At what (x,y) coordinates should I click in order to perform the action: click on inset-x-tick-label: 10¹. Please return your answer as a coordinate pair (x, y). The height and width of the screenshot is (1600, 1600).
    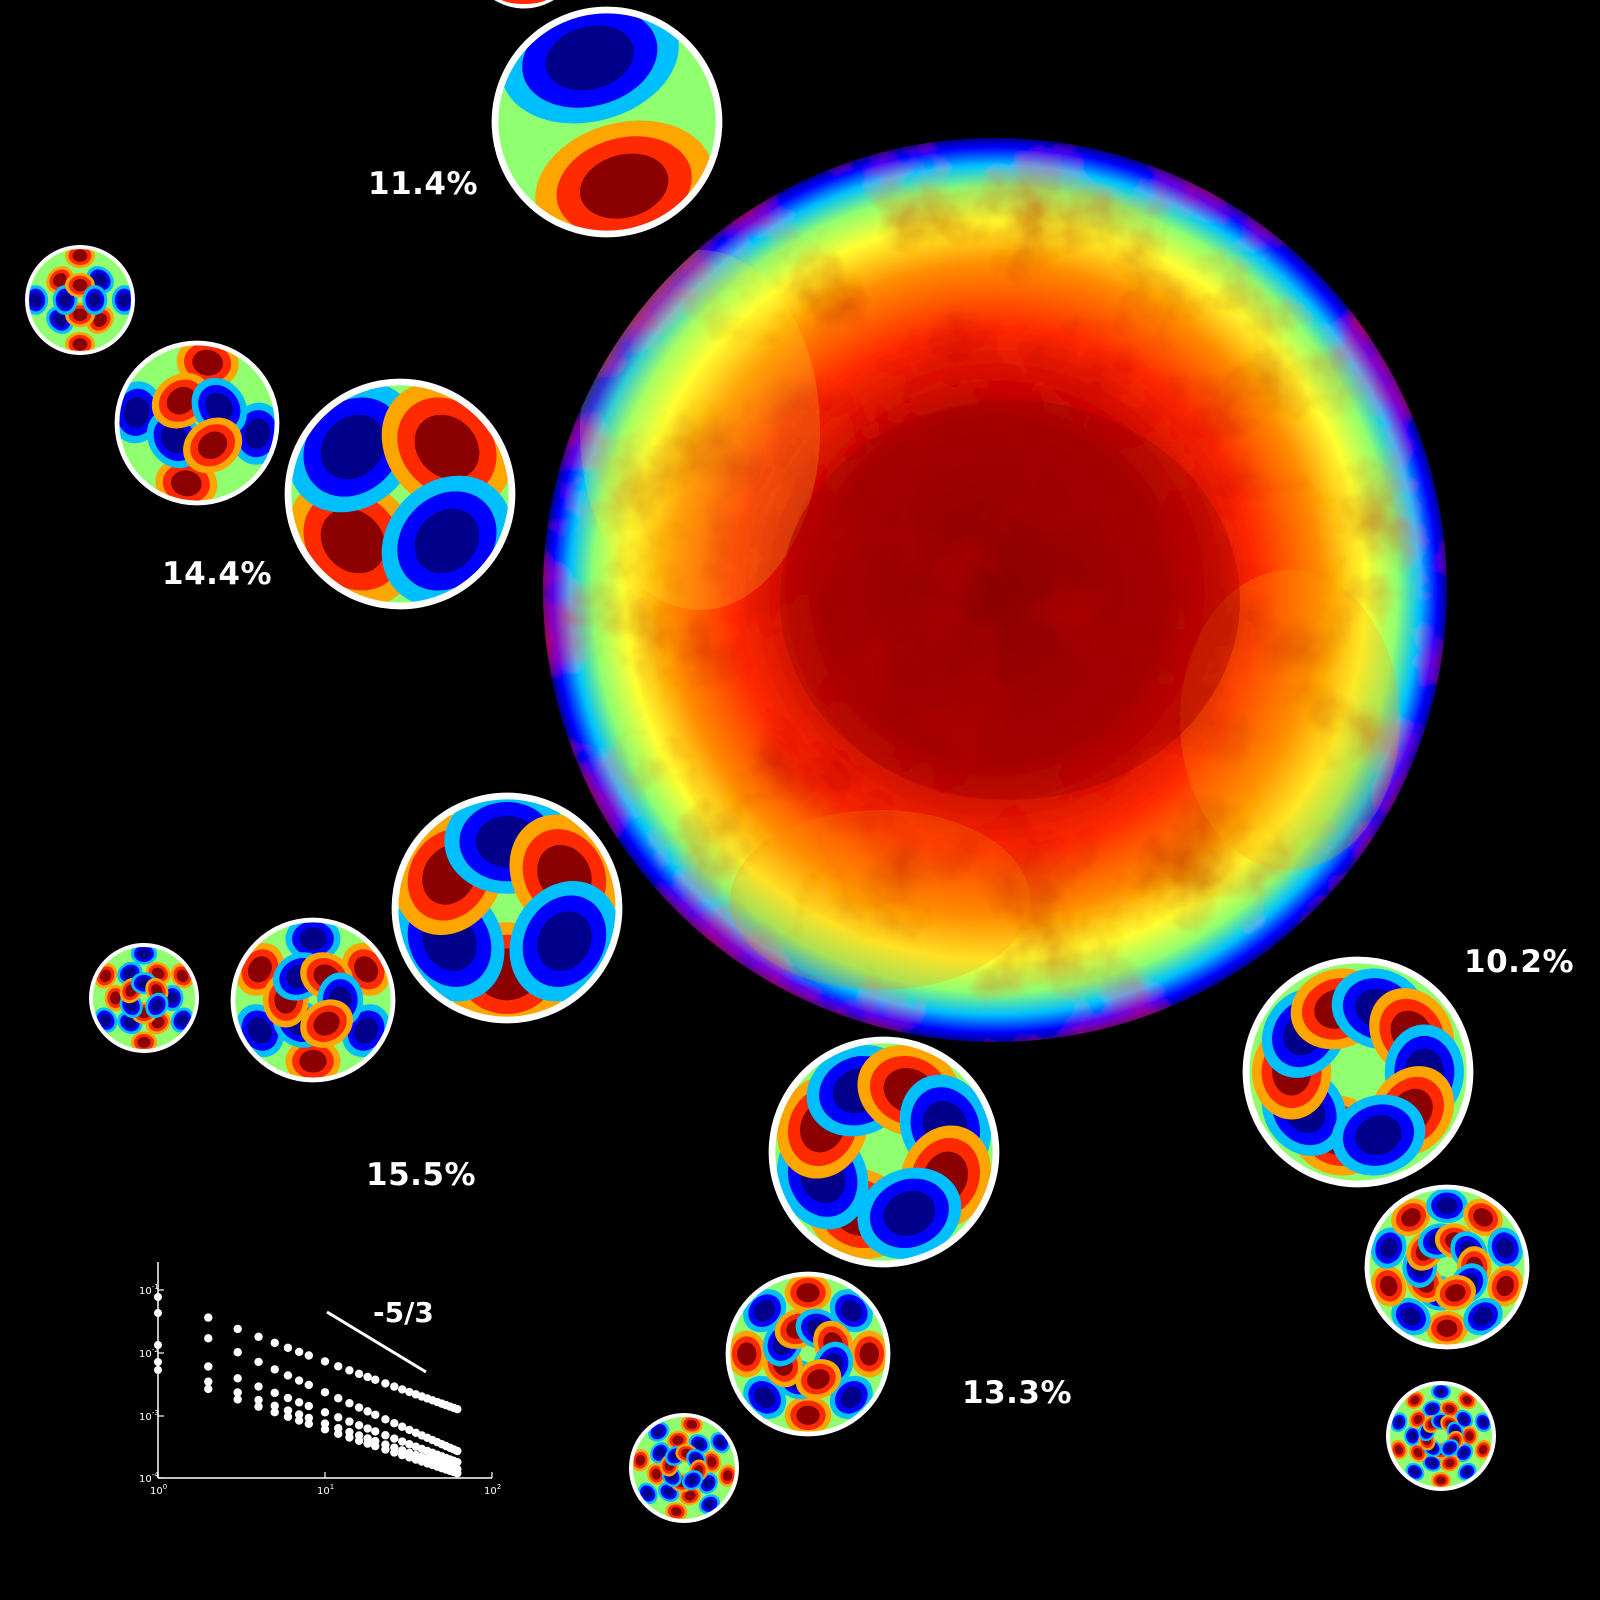
    Looking at the image, I should click on (325, 1490).